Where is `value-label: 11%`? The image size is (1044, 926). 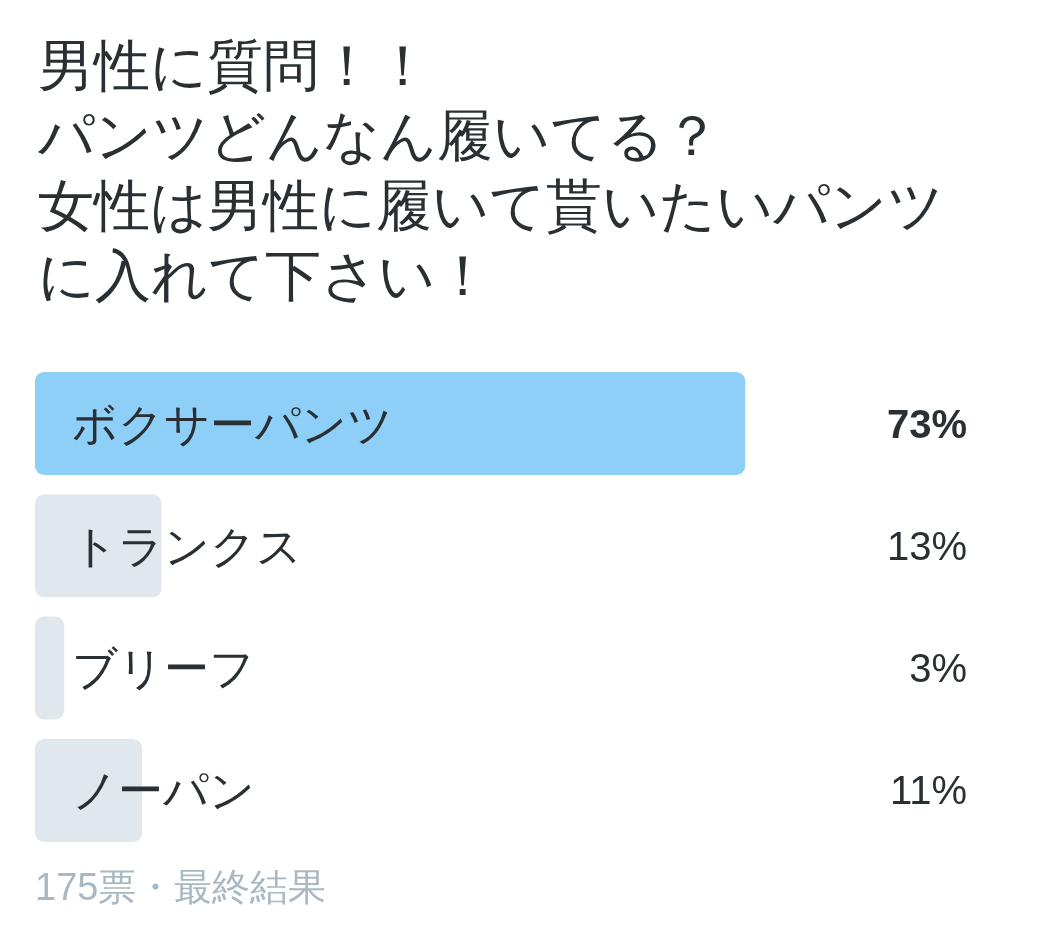 value-label: 11% is located at coordinates (928, 790).